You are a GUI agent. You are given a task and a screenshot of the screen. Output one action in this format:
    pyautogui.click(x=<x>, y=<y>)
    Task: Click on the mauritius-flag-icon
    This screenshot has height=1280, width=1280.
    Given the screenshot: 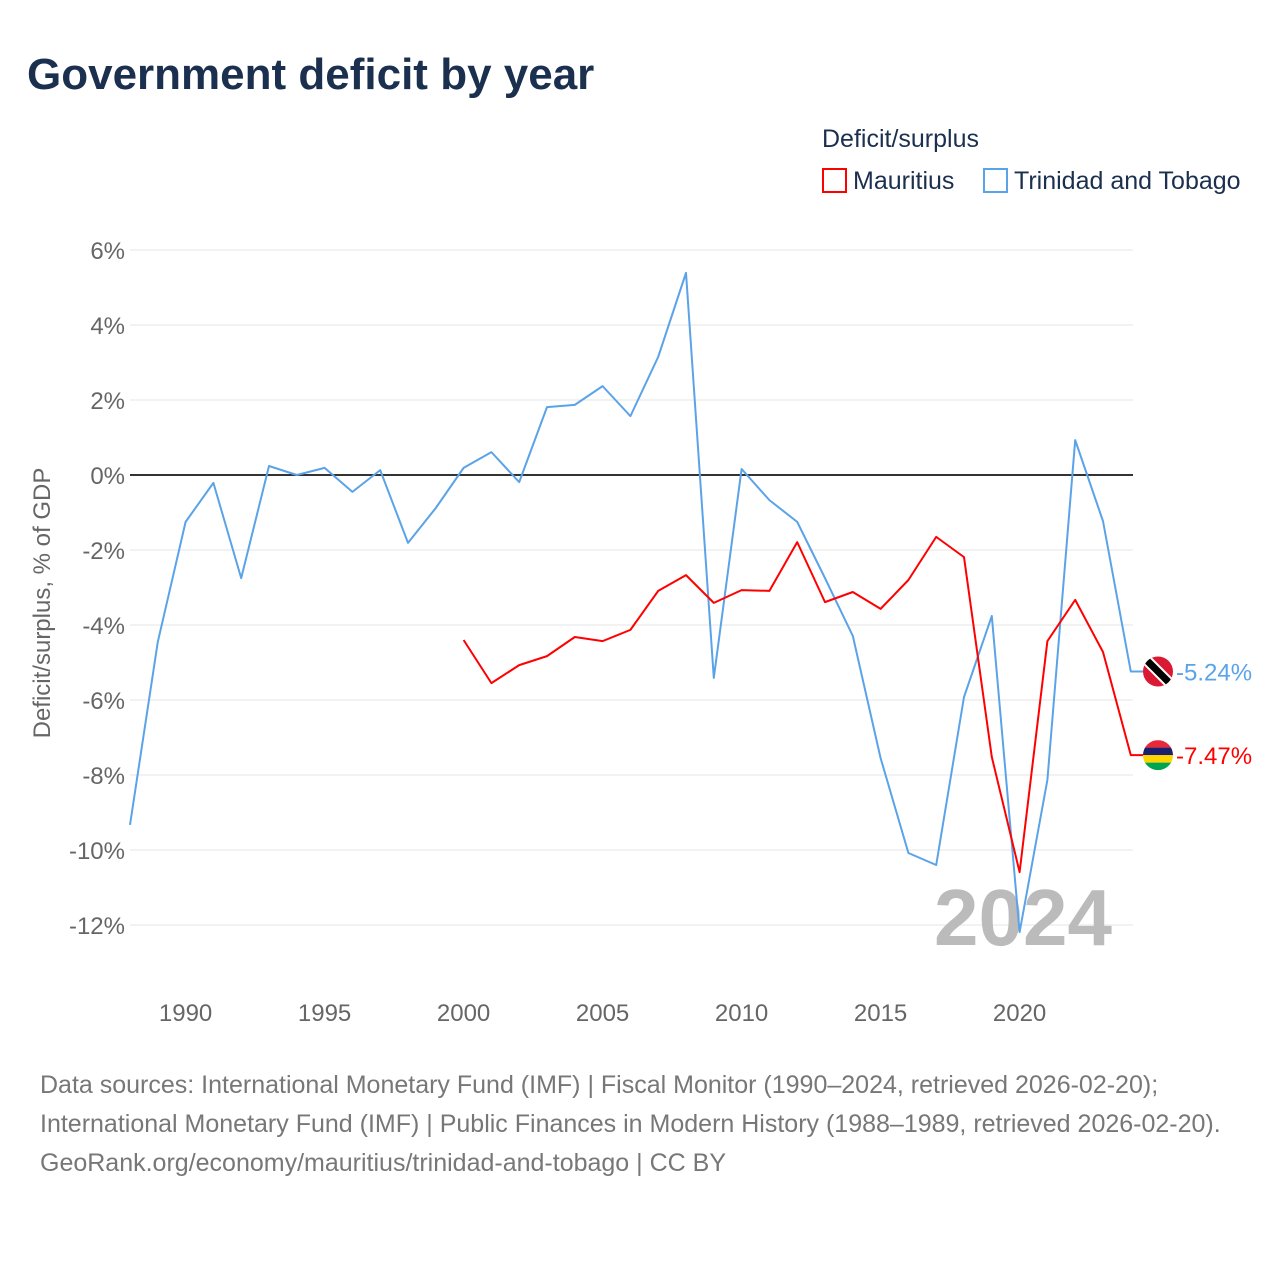 What is the action you would take?
    pyautogui.click(x=1158, y=755)
    